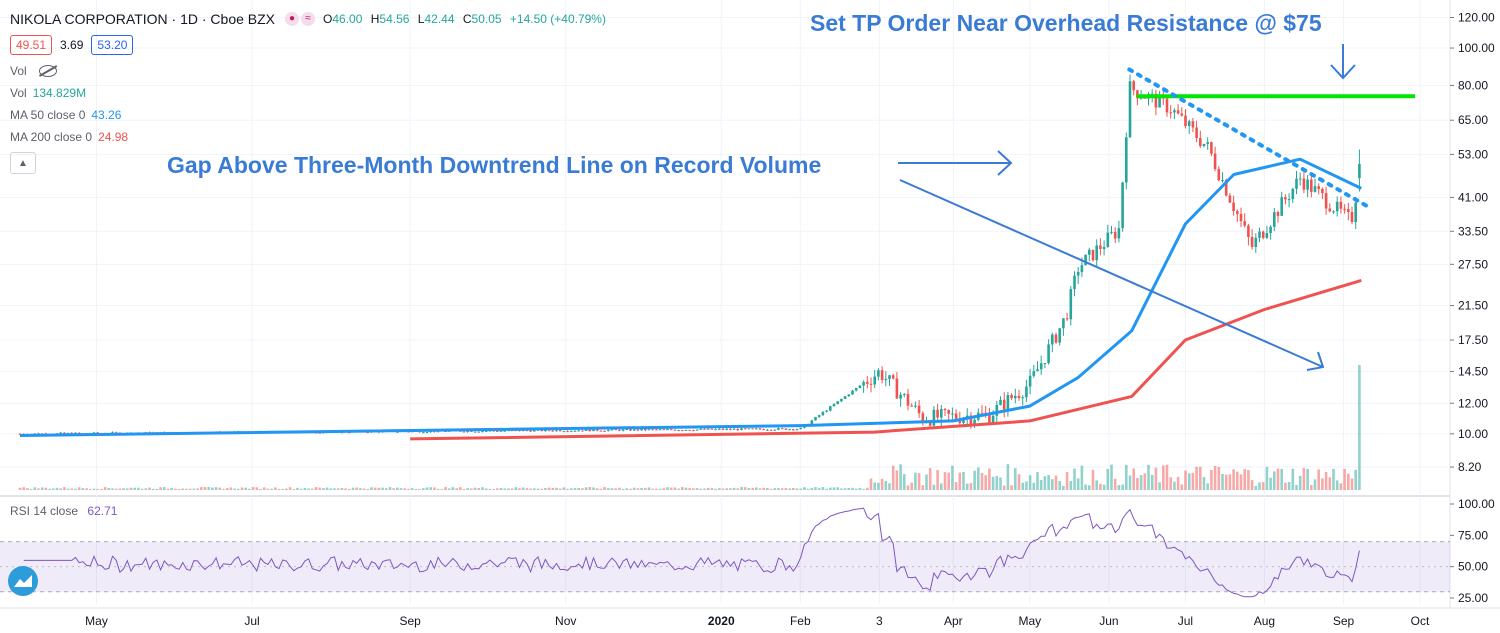 This screenshot has width=1500, height=633. Describe the element at coordinates (1473, 567) in the screenshot. I see `rsi-tick-label: 50.00` at that location.